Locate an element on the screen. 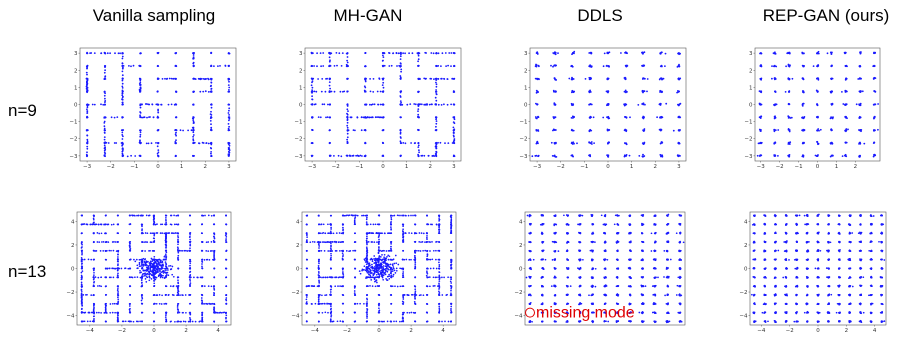  x-tick-label: 0 is located at coordinates (608, 167).